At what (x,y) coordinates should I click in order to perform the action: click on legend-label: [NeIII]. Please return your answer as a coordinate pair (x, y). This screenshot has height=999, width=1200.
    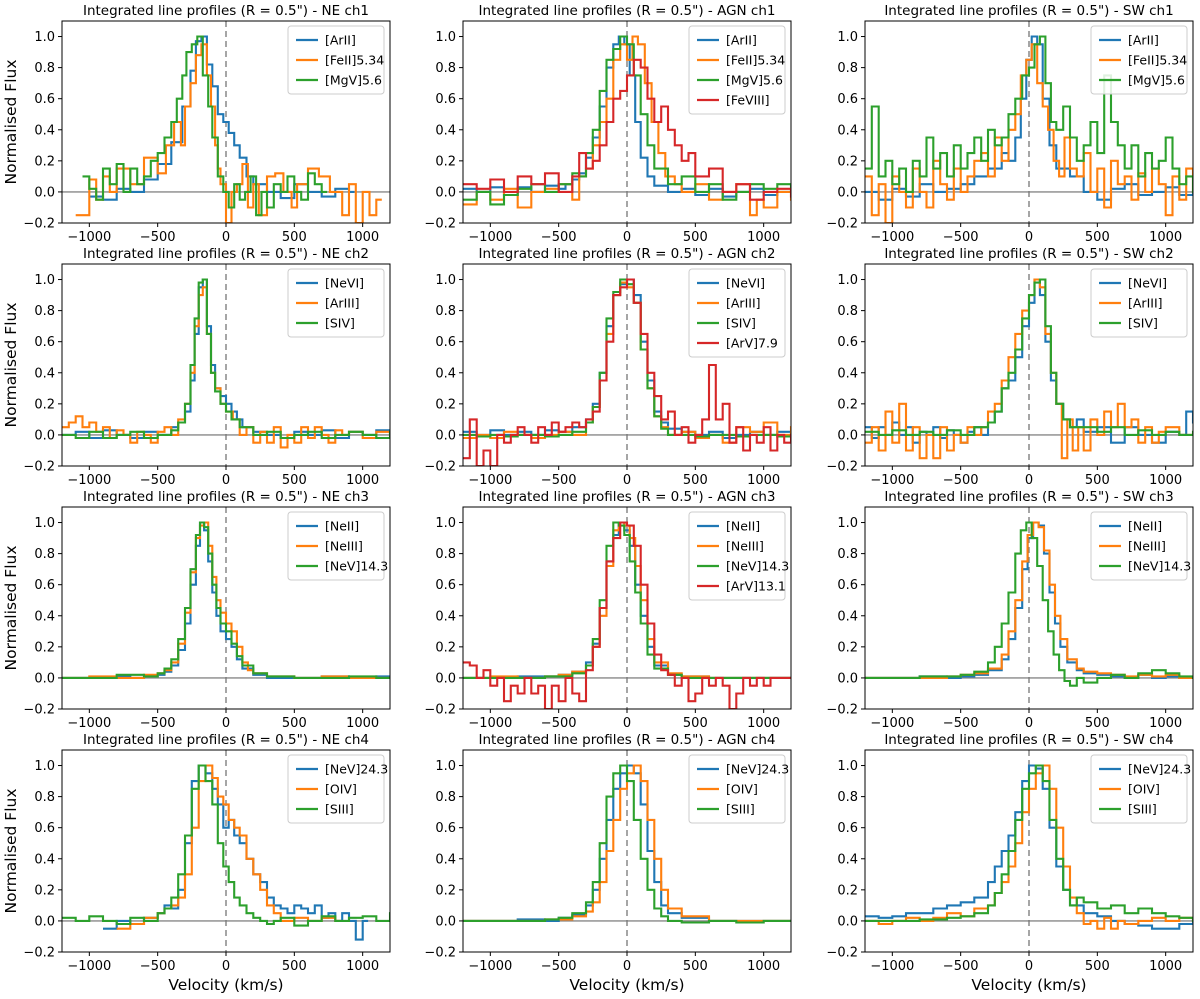
    Looking at the image, I should click on (1147, 546).